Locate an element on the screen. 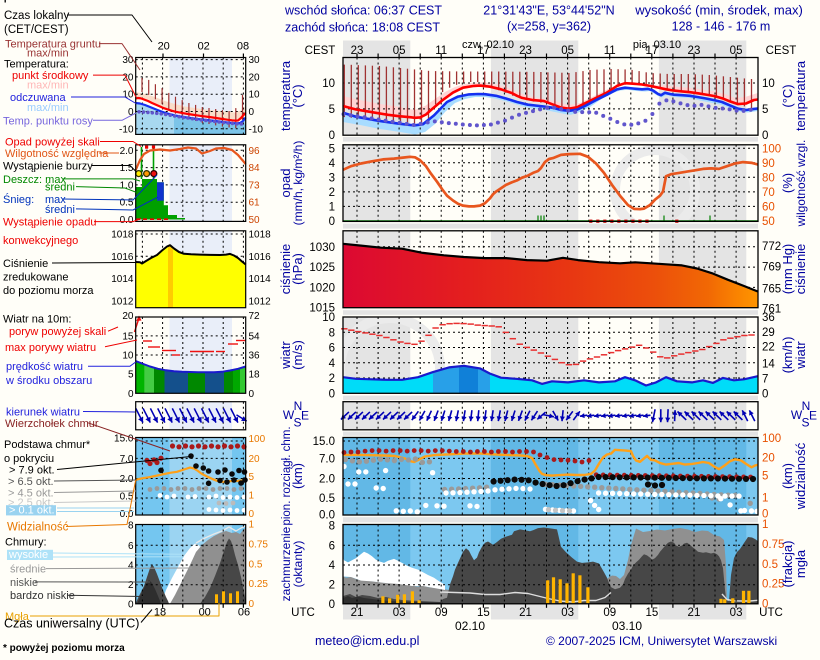  svg-text: 96 is located at coordinates (255, 151).